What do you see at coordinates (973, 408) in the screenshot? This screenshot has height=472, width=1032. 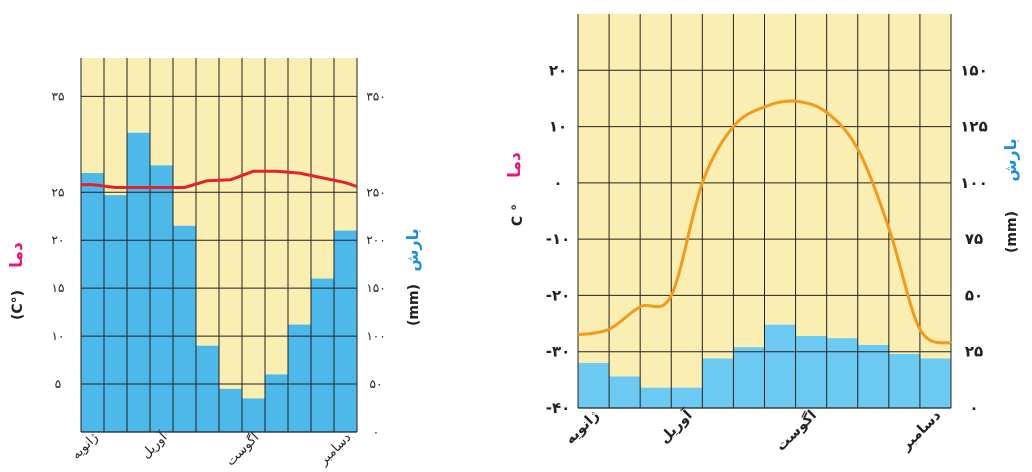 I see `right-precip-tick-label: ۰` at bounding box center [973, 408].